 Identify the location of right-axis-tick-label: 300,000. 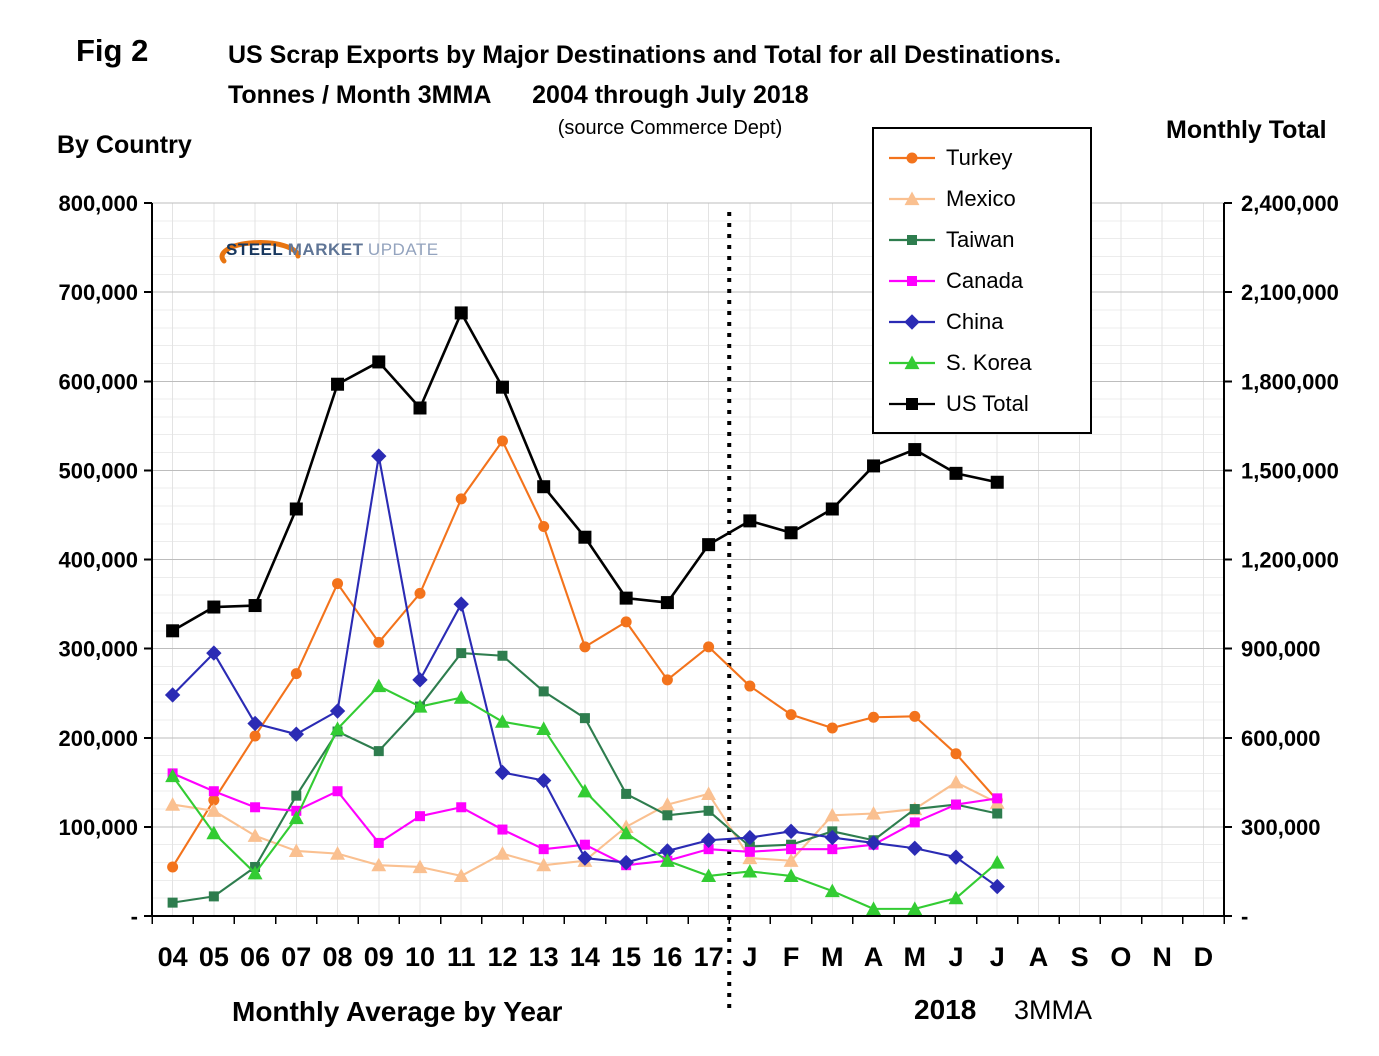
(1281, 827).